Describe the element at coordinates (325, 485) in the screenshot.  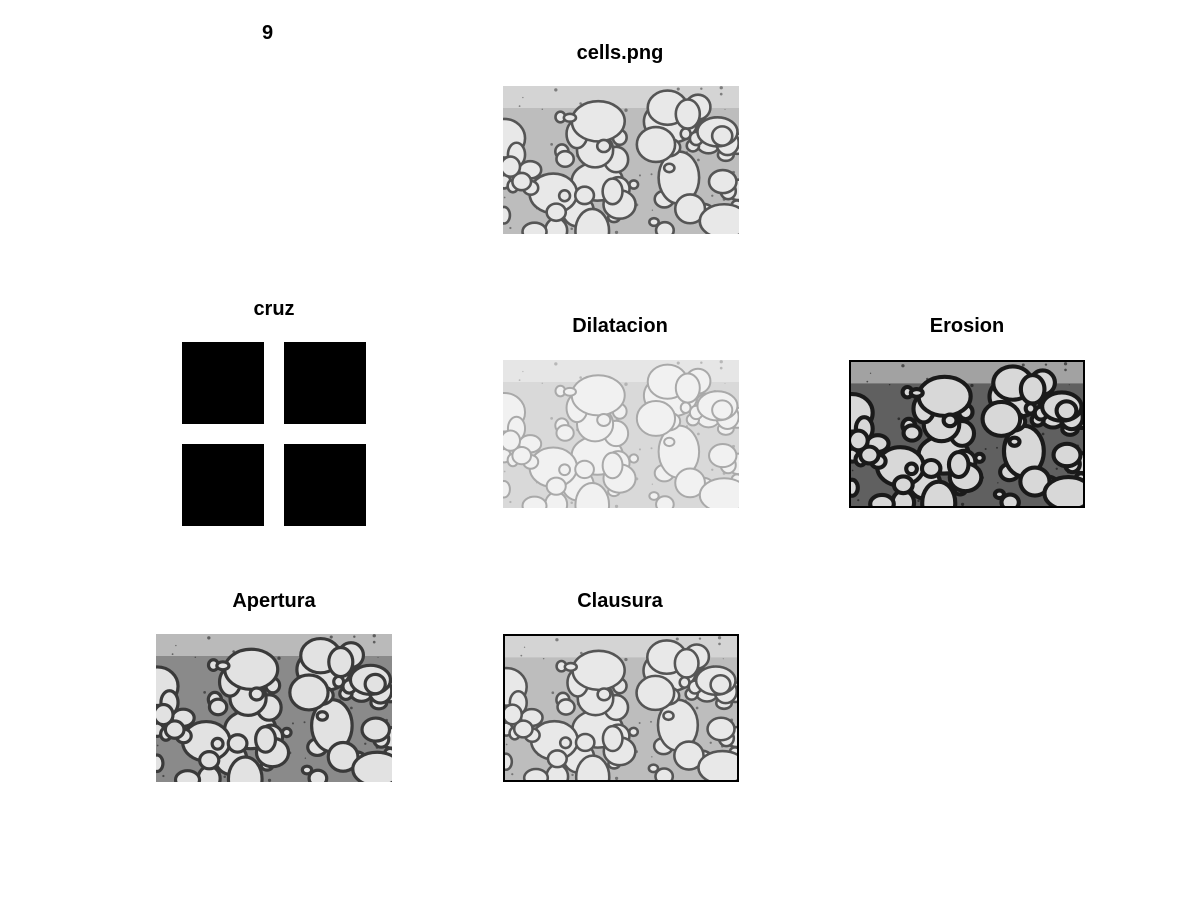
I see `cross-mask-bottom-right` at that location.